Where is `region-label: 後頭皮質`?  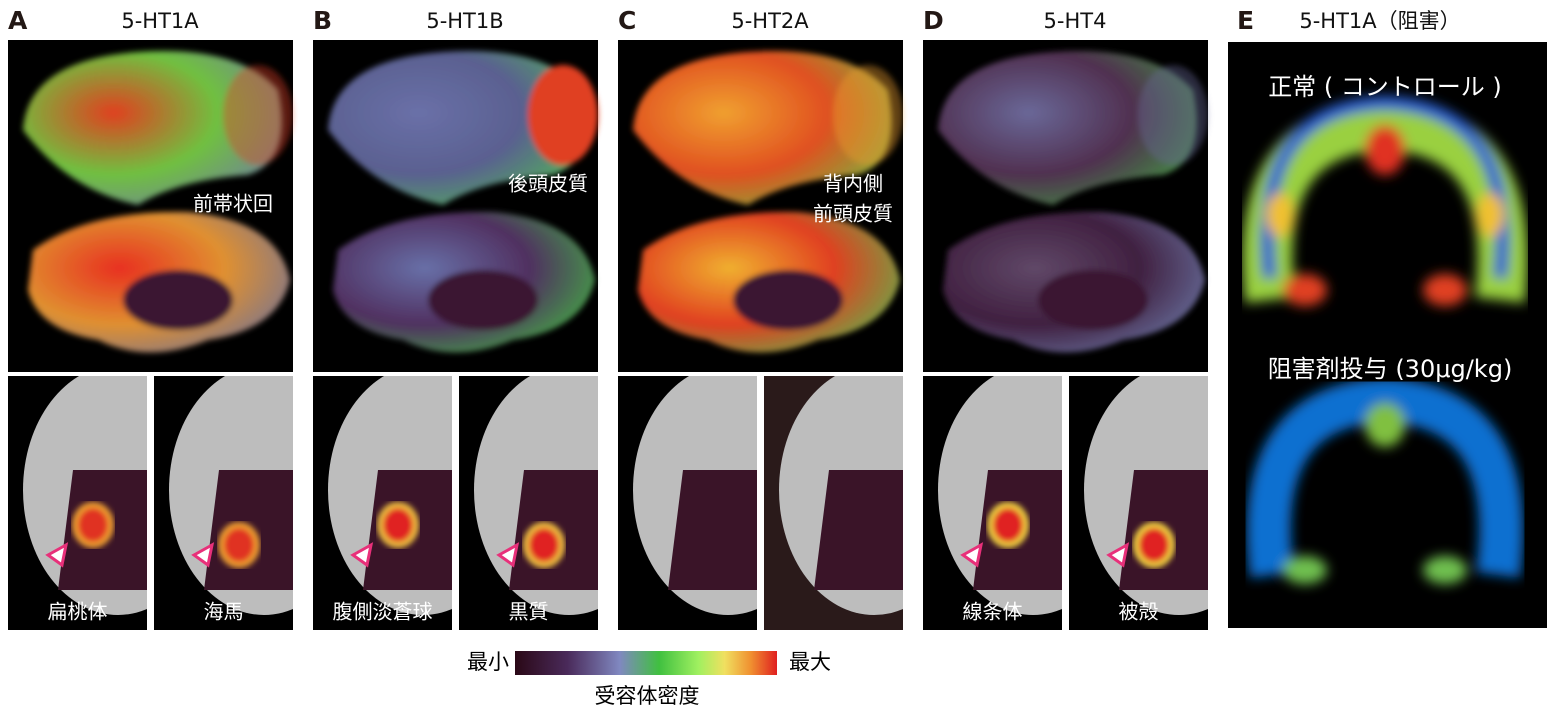
region-label: 後頭皮質 is located at coordinates (548, 184).